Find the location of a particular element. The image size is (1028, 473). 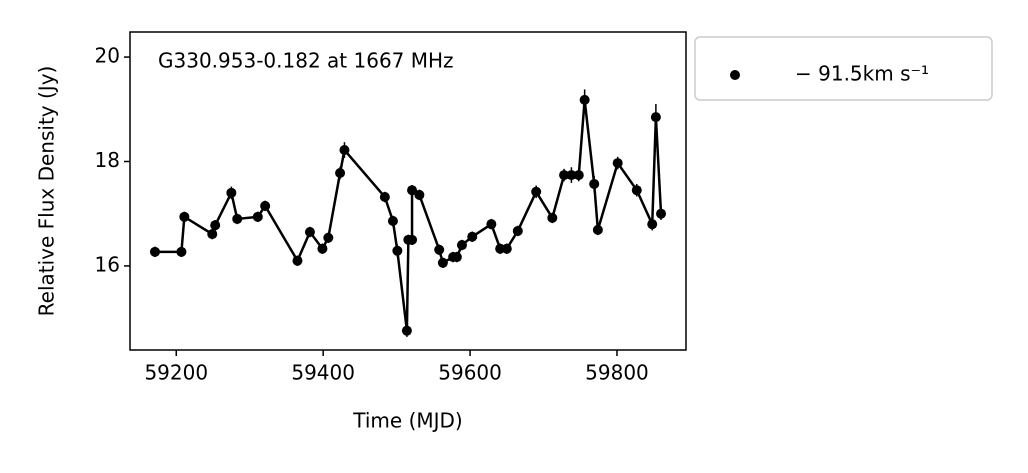

y-tick-label: 20 is located at coordinates (107, 56).